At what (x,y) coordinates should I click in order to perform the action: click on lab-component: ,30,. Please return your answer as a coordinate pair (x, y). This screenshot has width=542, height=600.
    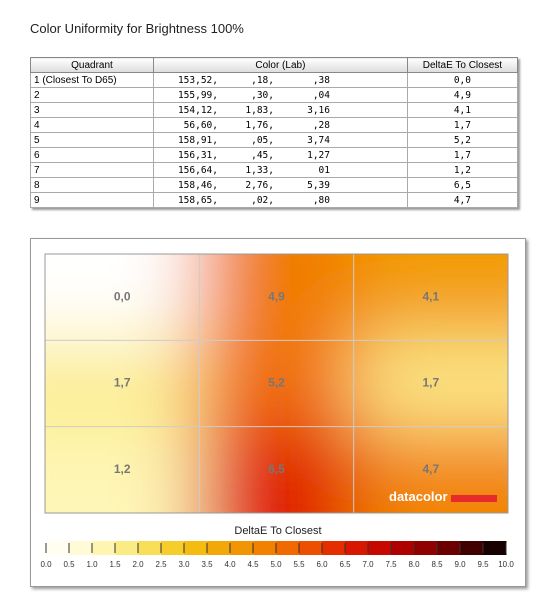
    Looking at the image, I should click on (262, 95).